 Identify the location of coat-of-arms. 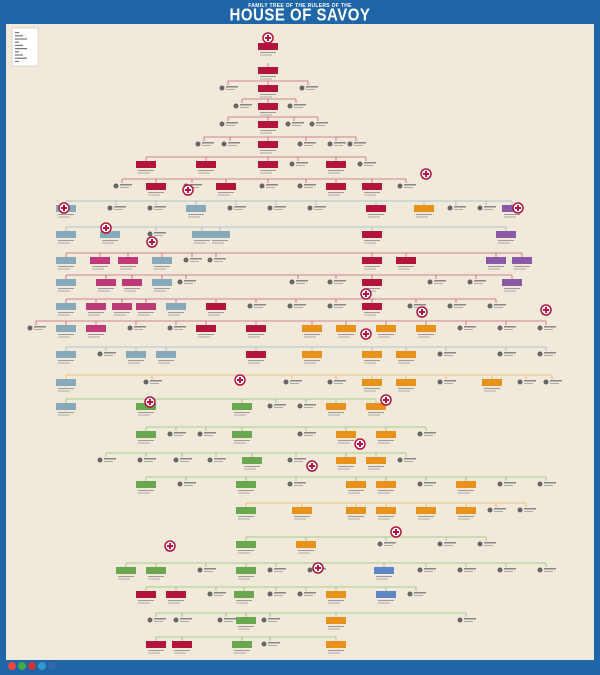
(312, 466).